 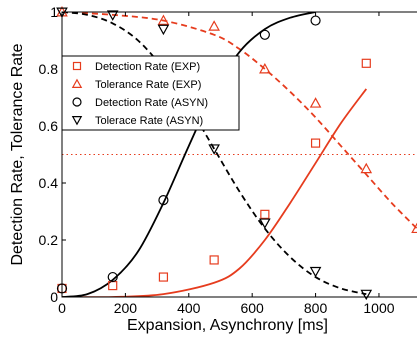 What do you see at coordinates (151, 103) in the screenshot?
I see `legend-label: Detection Rate (ASYN)` at bounding box center [151, 103].